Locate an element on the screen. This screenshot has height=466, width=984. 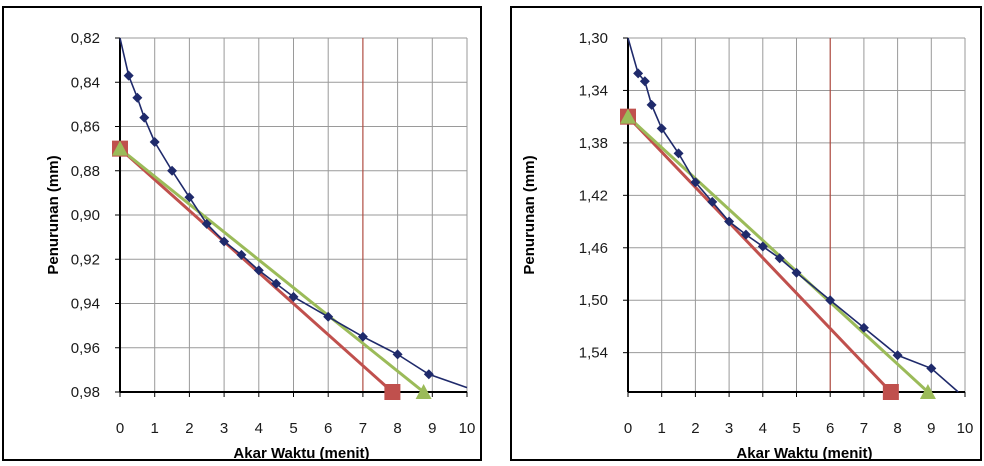
y-tick-label: 1,42 is located at coordinates (593, 195).